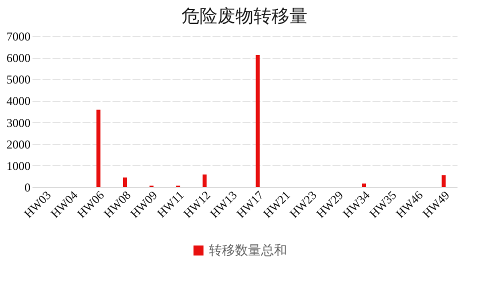 This screenshot has width=481, height=289. What do you see at coordinates (18, 165) in the screenshot?
I see `y-tick-label: 1000` at bounding box center [18, 165].